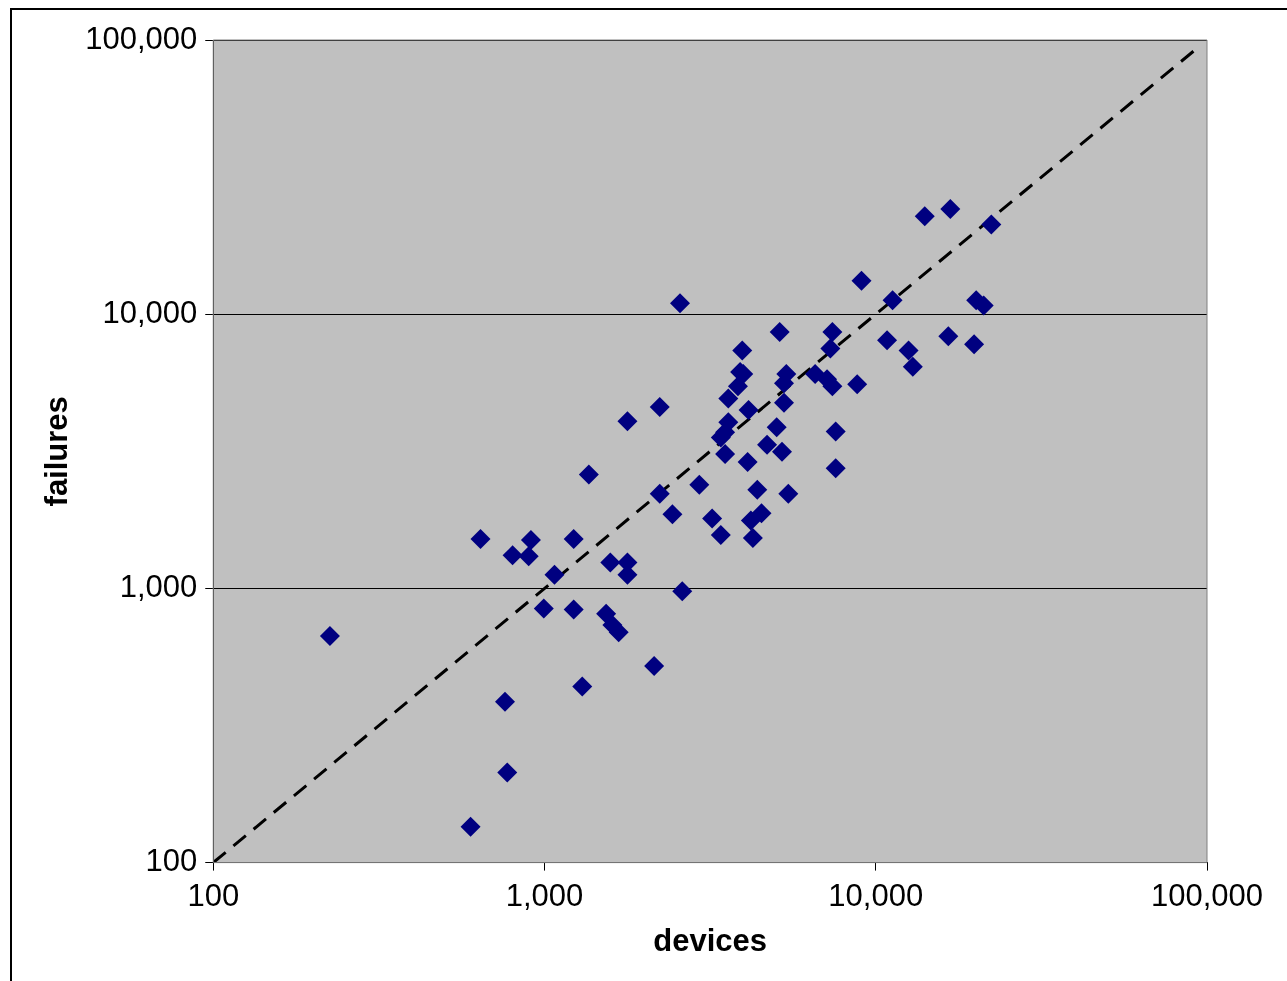 This screenshot has height=981, width=1287. Describe the element at coordinates (141, 38) in the screenshot. I see `y-tick-label: 100,000` at that location.